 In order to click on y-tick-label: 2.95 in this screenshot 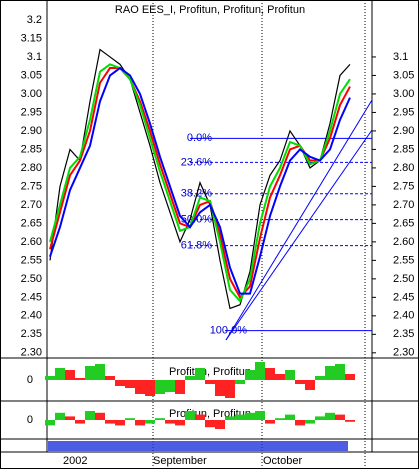, I will do `click(31, 112)`.